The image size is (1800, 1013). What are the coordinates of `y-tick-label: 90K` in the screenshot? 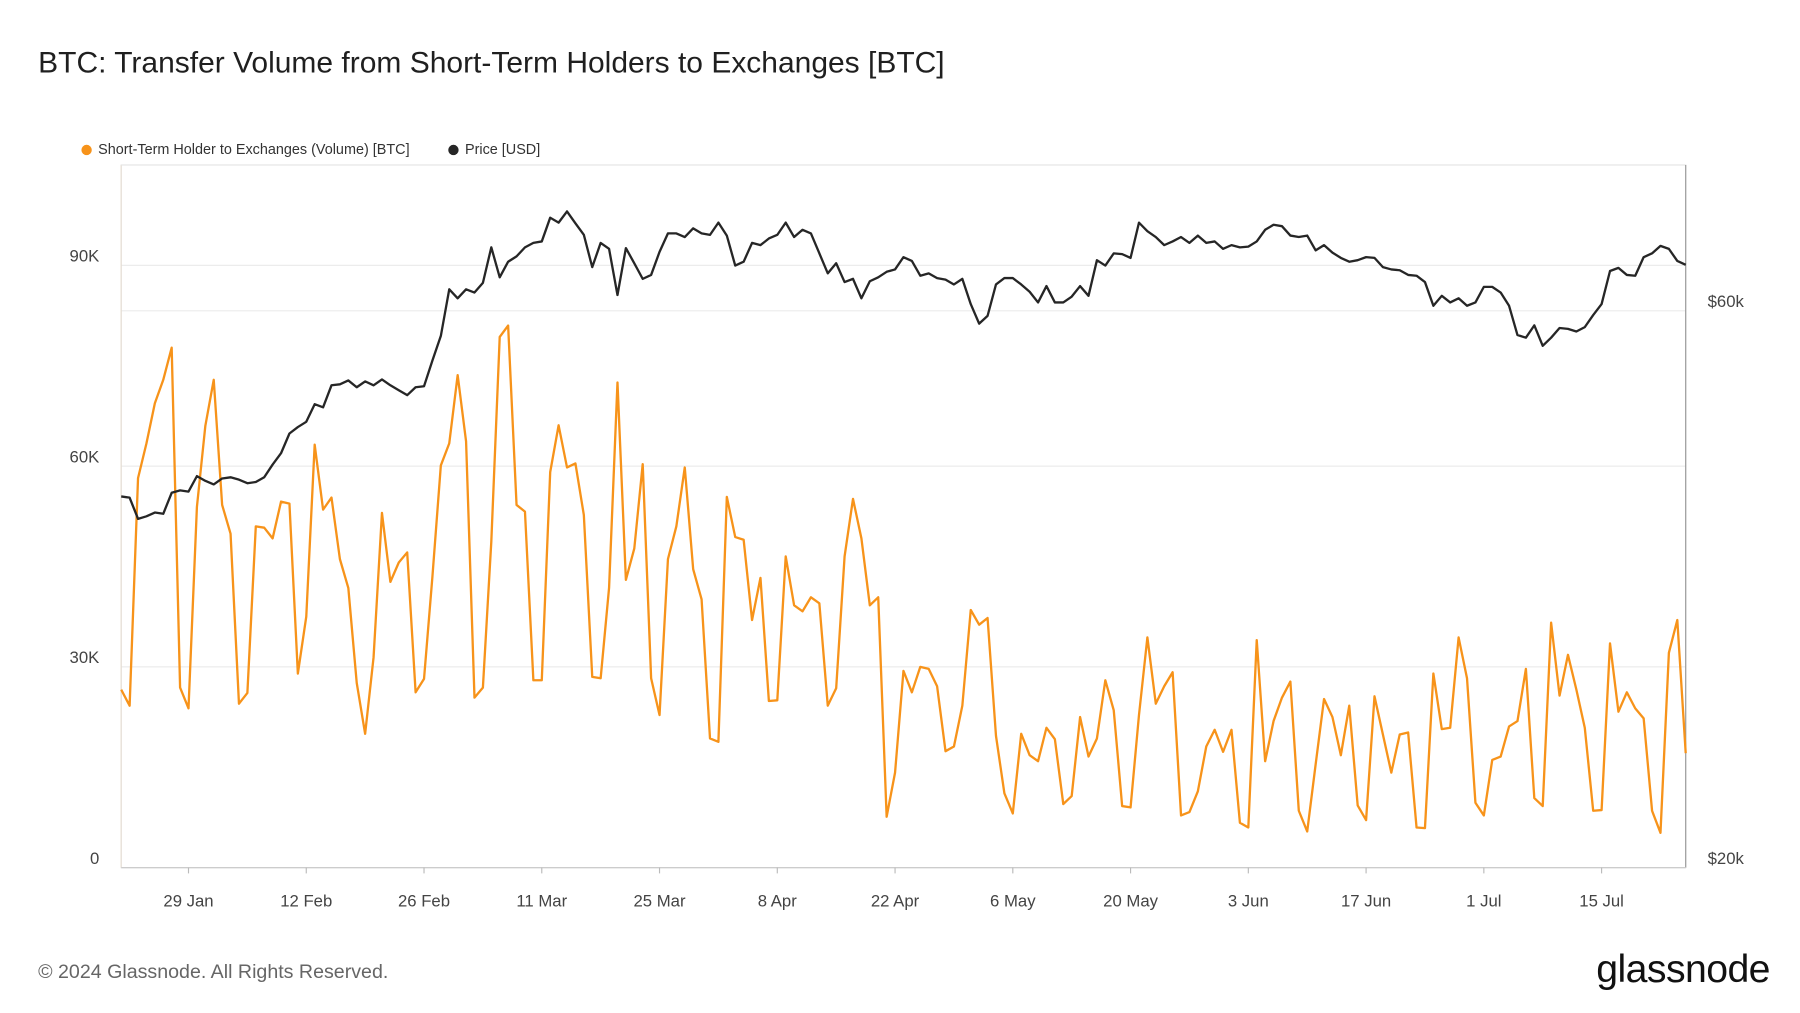 It's located at (85, 256).